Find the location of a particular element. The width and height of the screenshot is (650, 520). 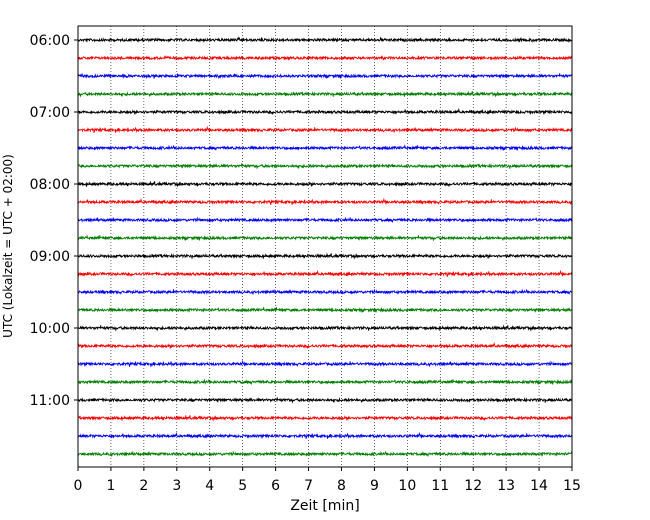

x-axis: 0 1 2 3 4 5 6 7 8 9 10 11 12 13 14 15 is located at coordinates (327, 480).